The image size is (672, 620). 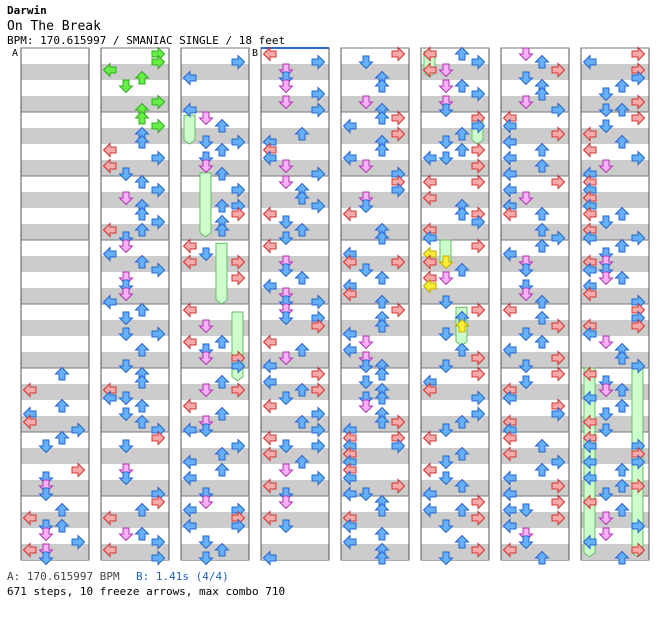 What do you see at coordinates (255, 53) in the screenshot?
I see `section-marker: B` at bounding box center [255, 53].